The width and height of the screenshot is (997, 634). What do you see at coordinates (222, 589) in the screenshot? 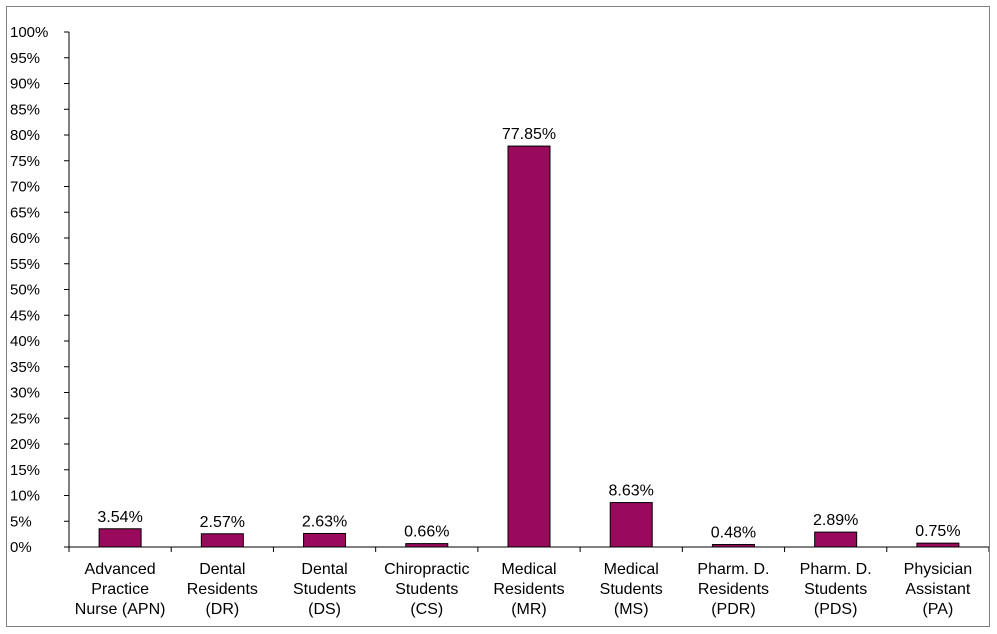
I see `category-label: Dental Residents (DR)` at bounding box center [222, 589].